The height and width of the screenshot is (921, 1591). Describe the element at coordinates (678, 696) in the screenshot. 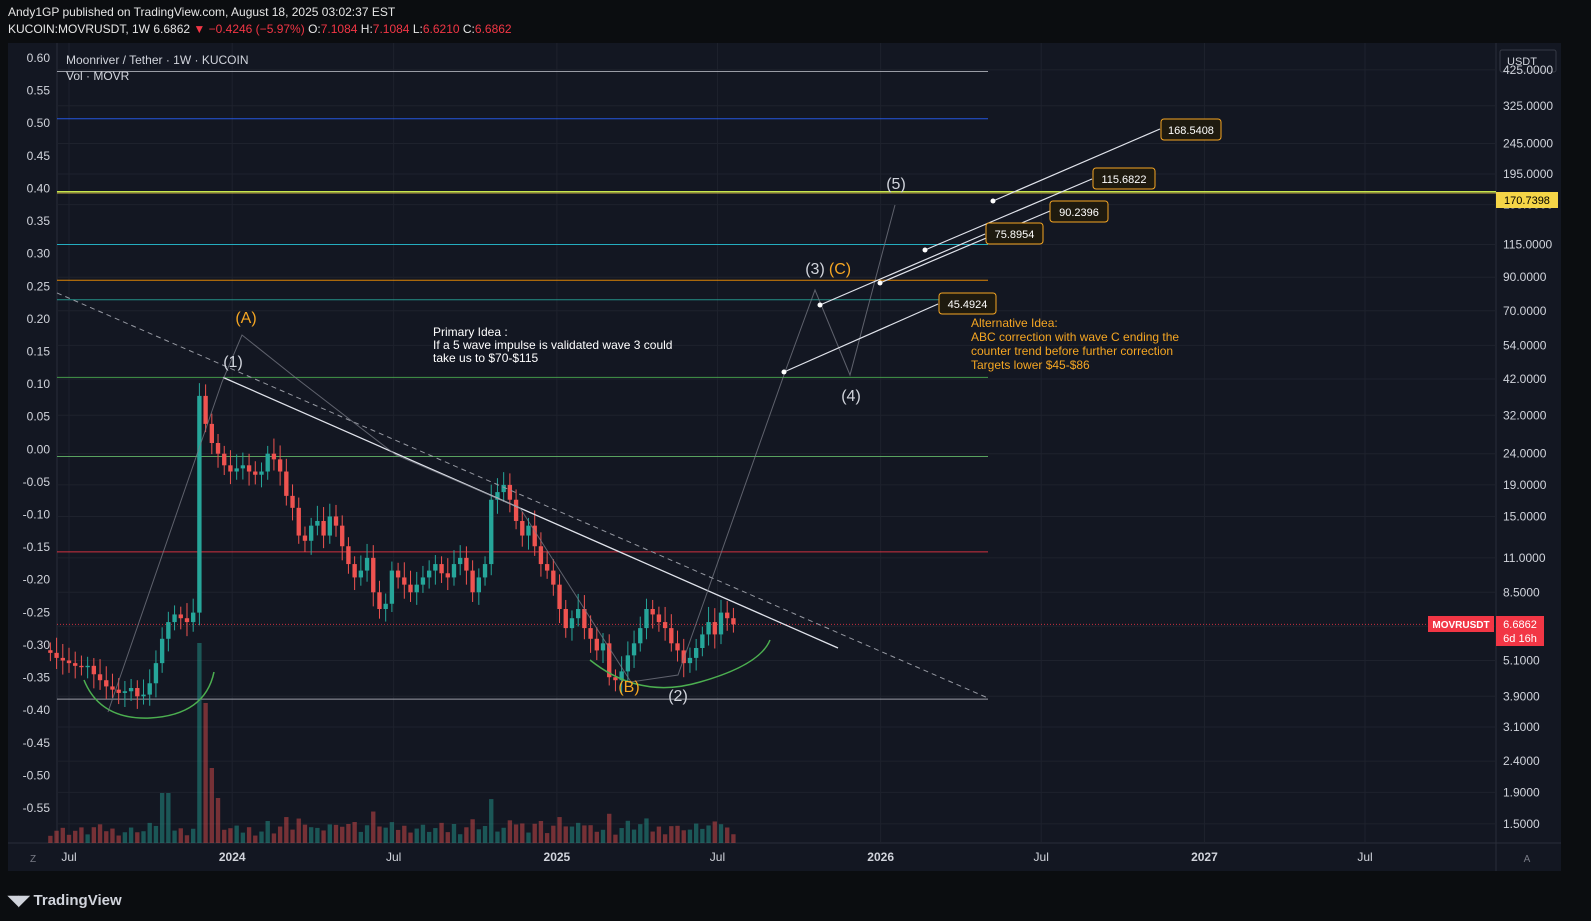

I see `wave-label: (2)` at that location.